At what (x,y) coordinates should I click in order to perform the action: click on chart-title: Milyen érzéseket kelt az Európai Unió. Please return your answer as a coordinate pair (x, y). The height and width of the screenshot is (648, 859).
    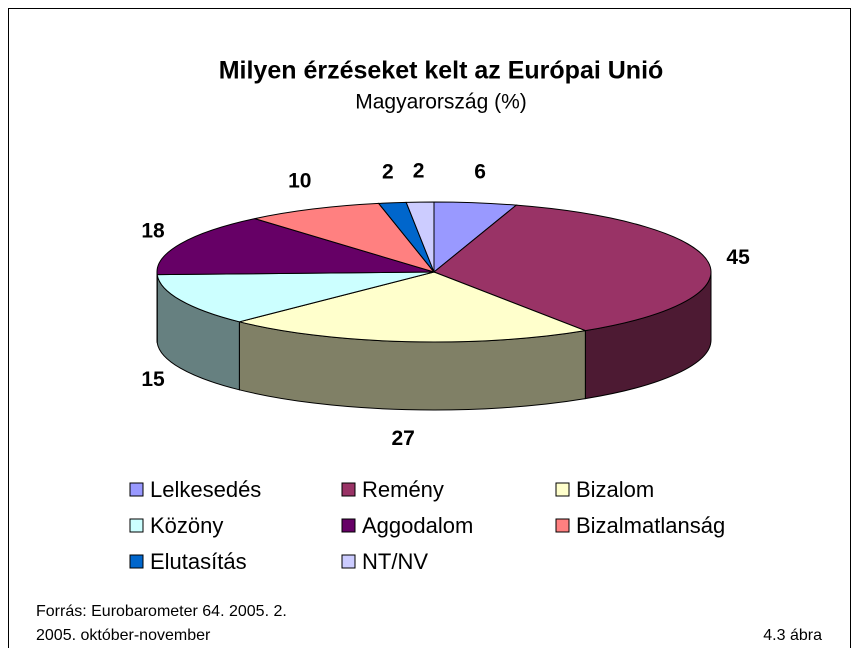
    Looking at the image, I should click on (441, 71).